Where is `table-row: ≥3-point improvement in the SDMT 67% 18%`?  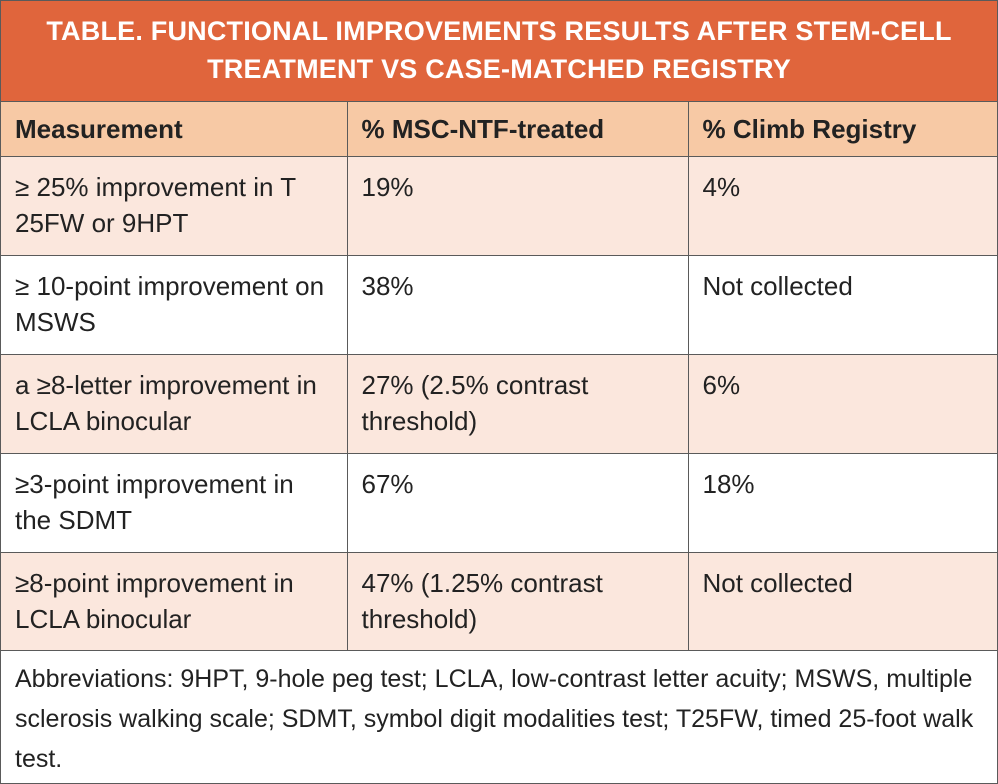
table-row: ≥3-point improvement in the SDMT 67% 18% is located at coordinates (499, 503).